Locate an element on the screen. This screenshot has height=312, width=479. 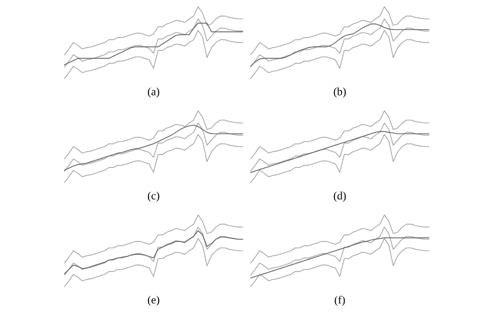
x-axis-title: (f) is located at coordinates (339, 301).